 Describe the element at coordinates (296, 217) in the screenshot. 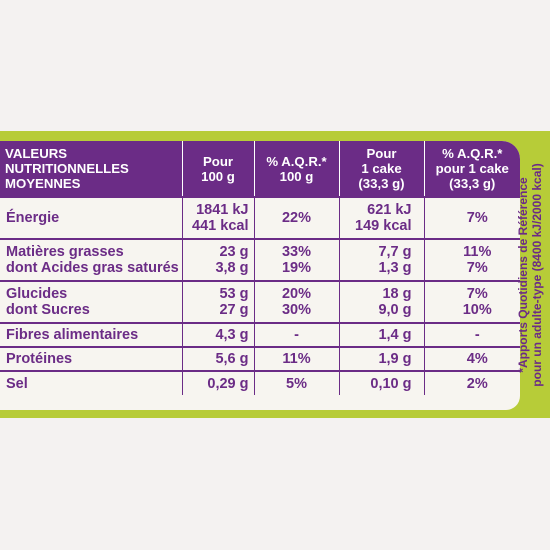

I see `cell-aqr100: 22%` at that location.